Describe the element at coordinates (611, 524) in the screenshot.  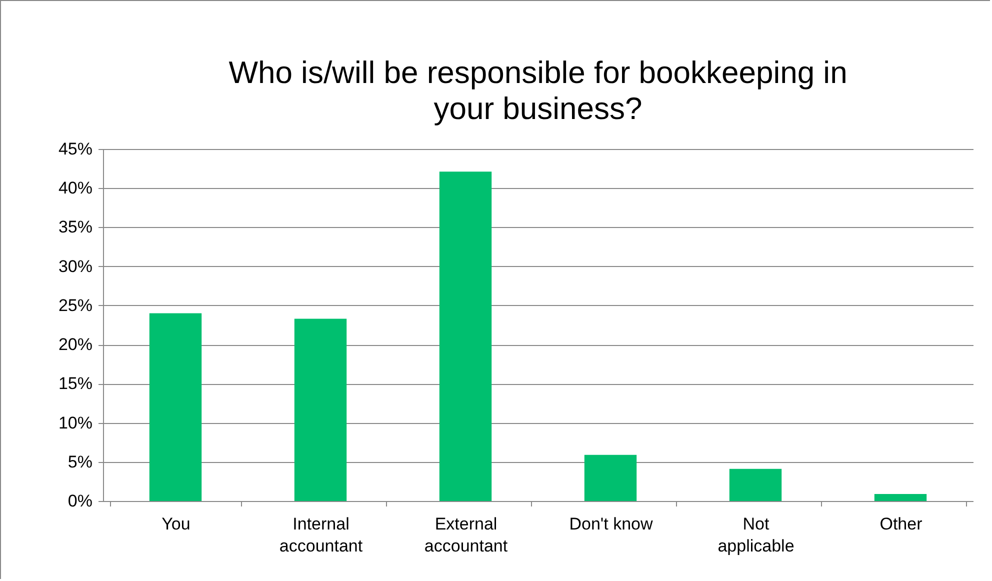
I see `x-tick-label: Don't know` at that location.